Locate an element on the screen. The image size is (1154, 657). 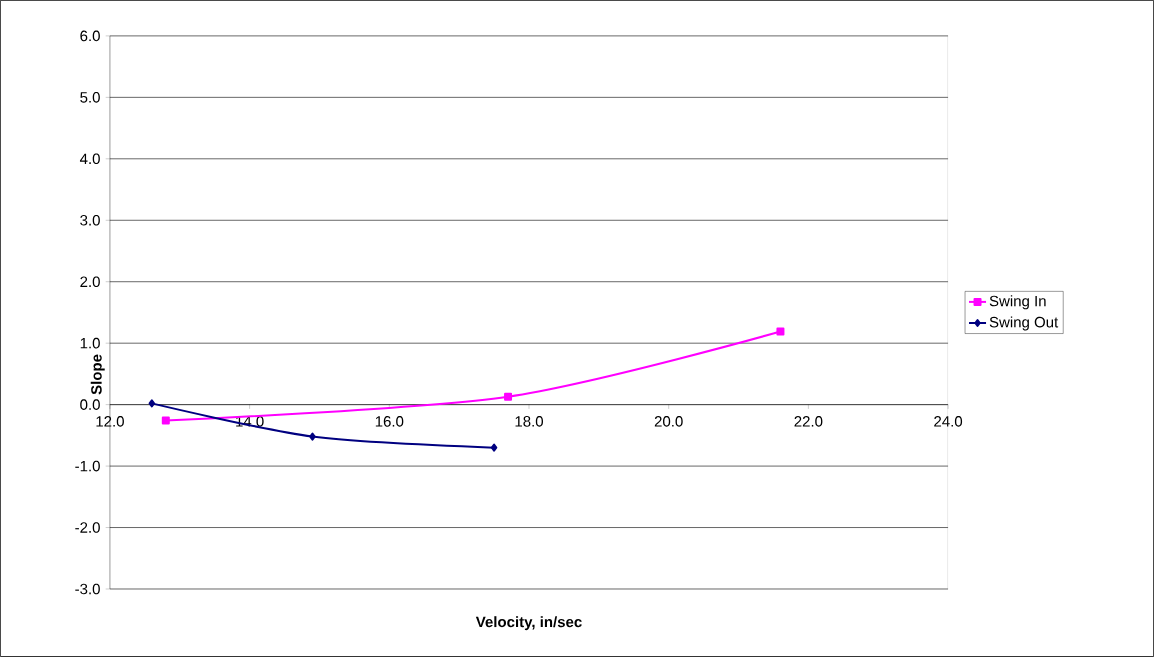
y-tick-label: 0.0 is located at coordinates (90, 404).